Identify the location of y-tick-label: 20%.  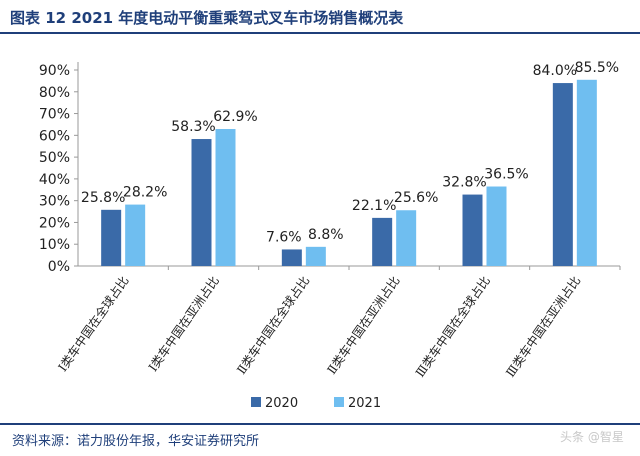
(54, 223).